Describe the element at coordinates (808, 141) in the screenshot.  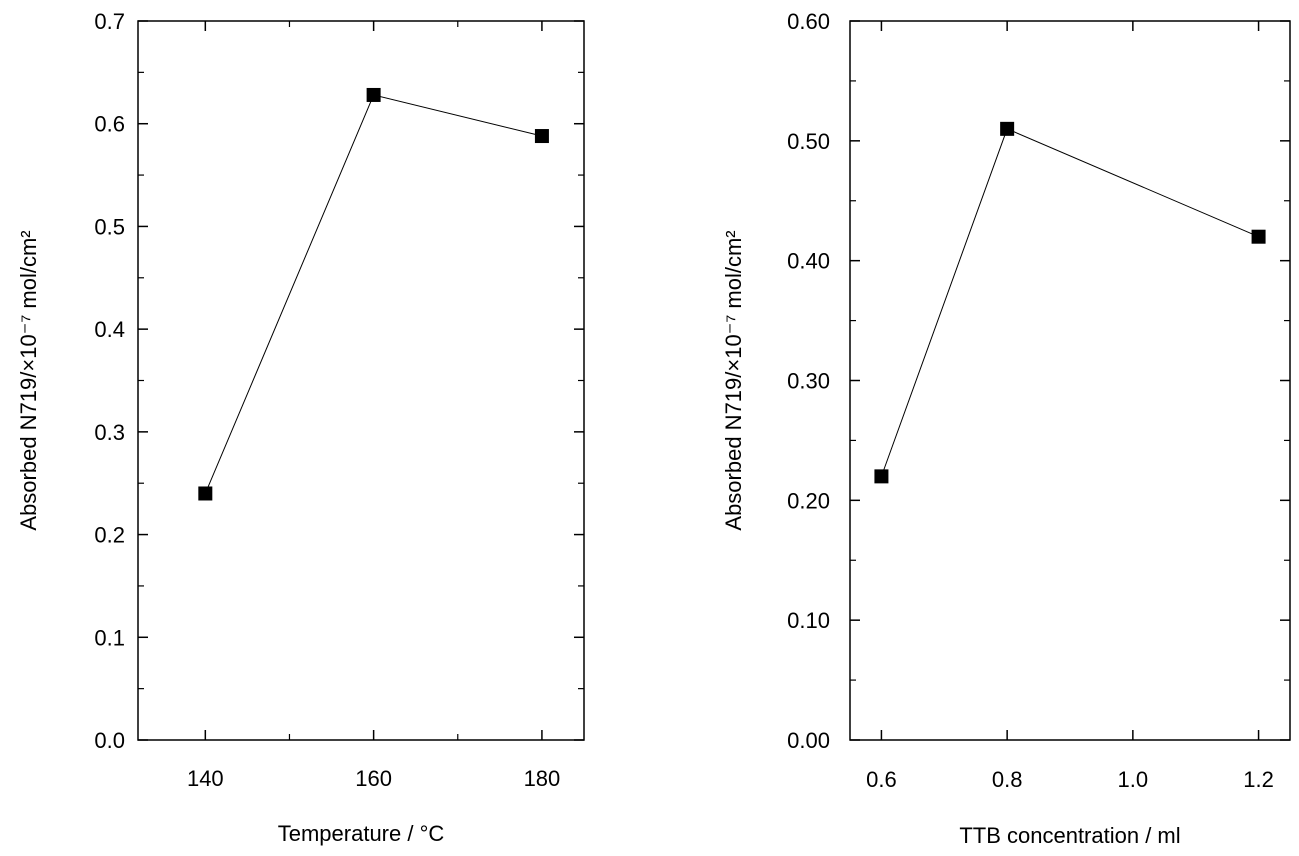
I see `y-tick-label: 0.50` at that location.